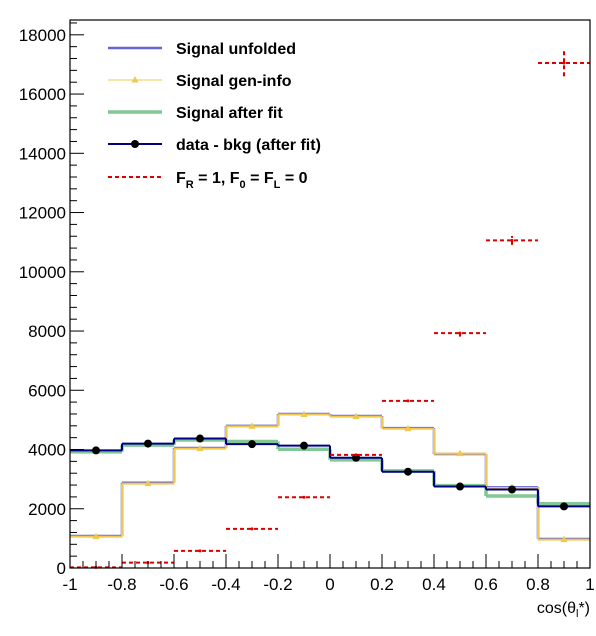 This screenshot has height=636, width=596. I want to click on legend-label: Signal after fit, so click(229, 113).